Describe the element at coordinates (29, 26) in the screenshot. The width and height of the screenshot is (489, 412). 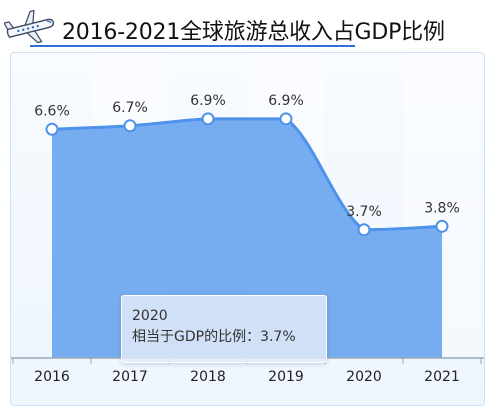
I see `airplane-icon` at that location.